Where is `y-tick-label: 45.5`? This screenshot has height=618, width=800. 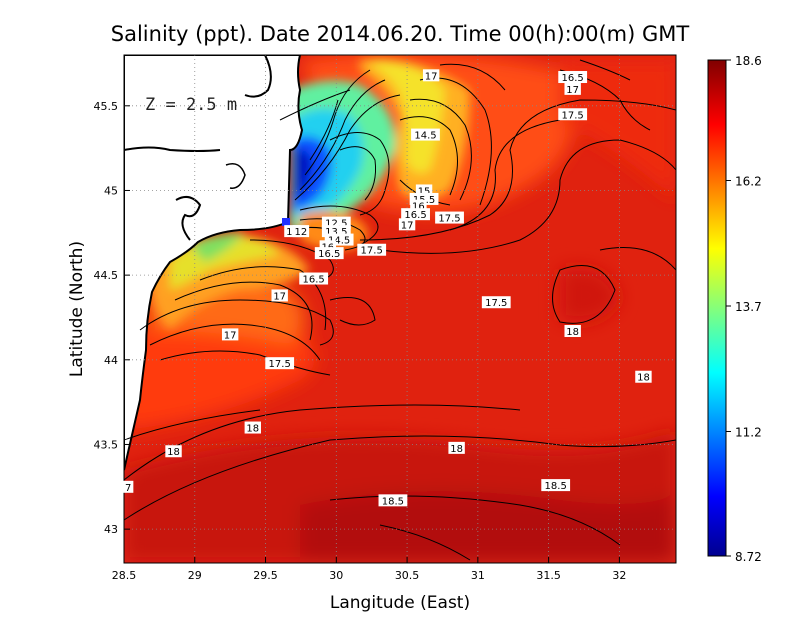 y-tick-label: 45.5 is located at coordinates (106, 106).